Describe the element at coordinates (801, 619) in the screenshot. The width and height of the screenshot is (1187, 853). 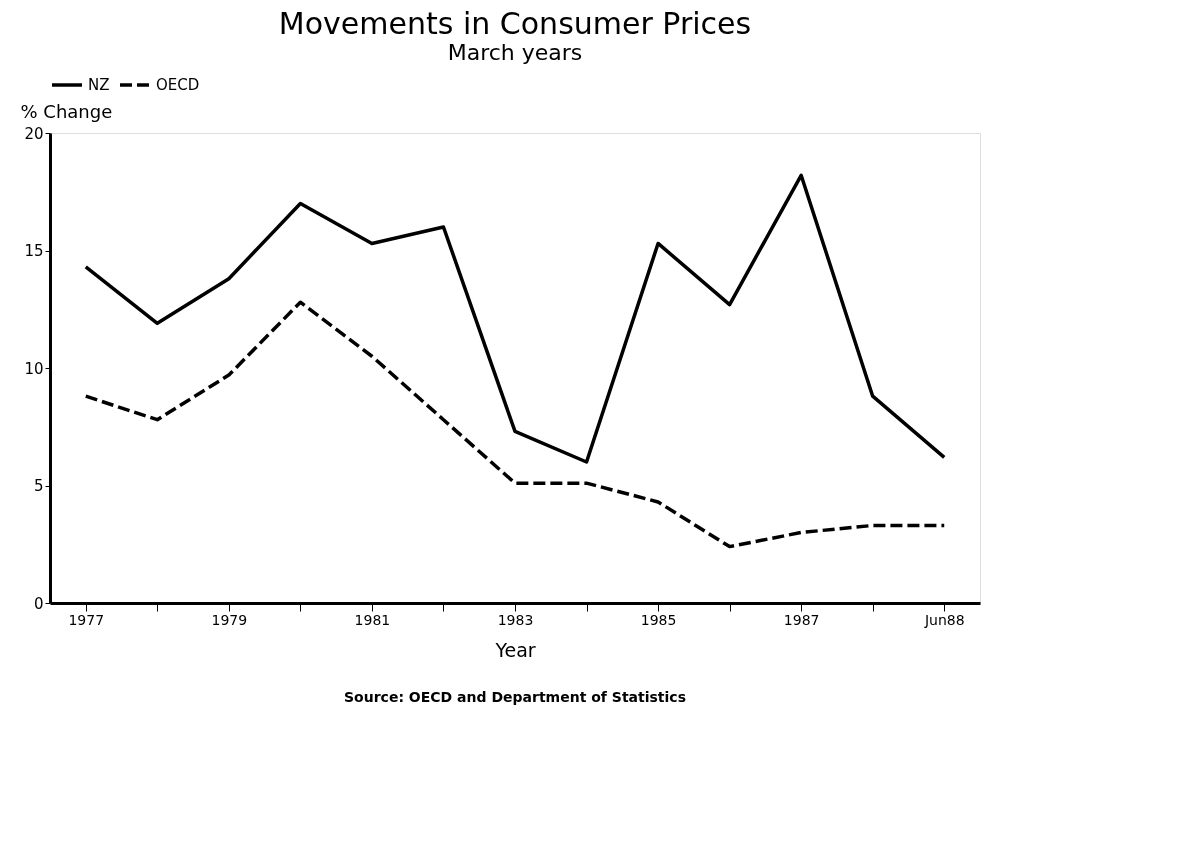
I see `x-tick-label: 1987` at that location.